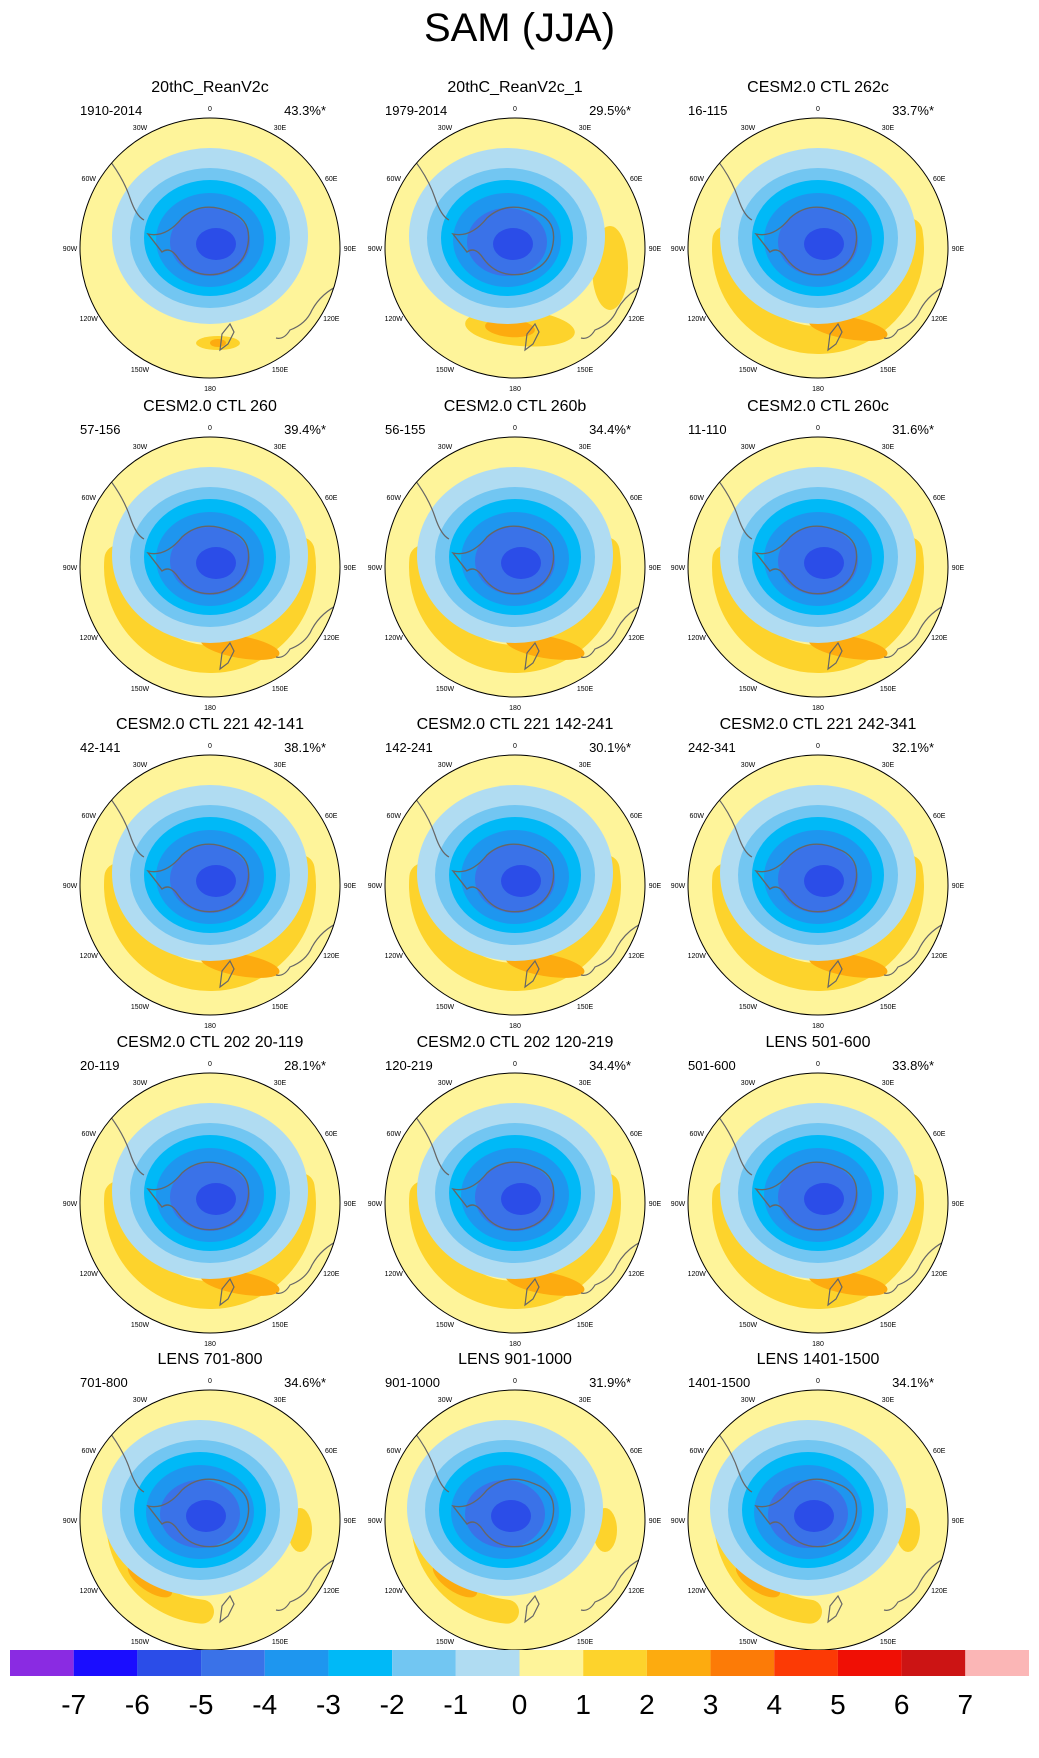  Describe the element at coordinates (73, 1704) in the screenshot. I see `colorbar-tick-label: -7` at that location.